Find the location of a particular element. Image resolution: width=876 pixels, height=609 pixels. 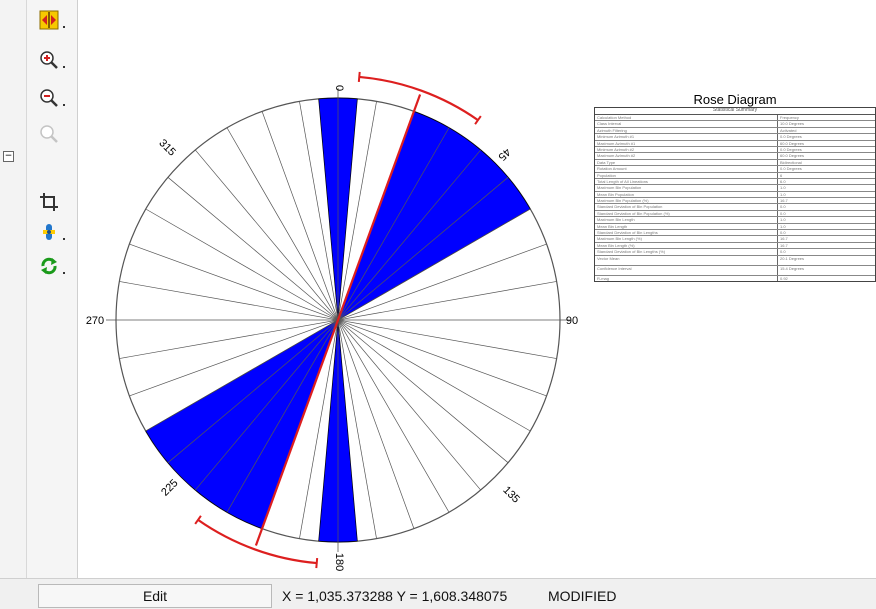

stat-row: Maximum Bin Population 1.0 is located at coordinates (735, 188).